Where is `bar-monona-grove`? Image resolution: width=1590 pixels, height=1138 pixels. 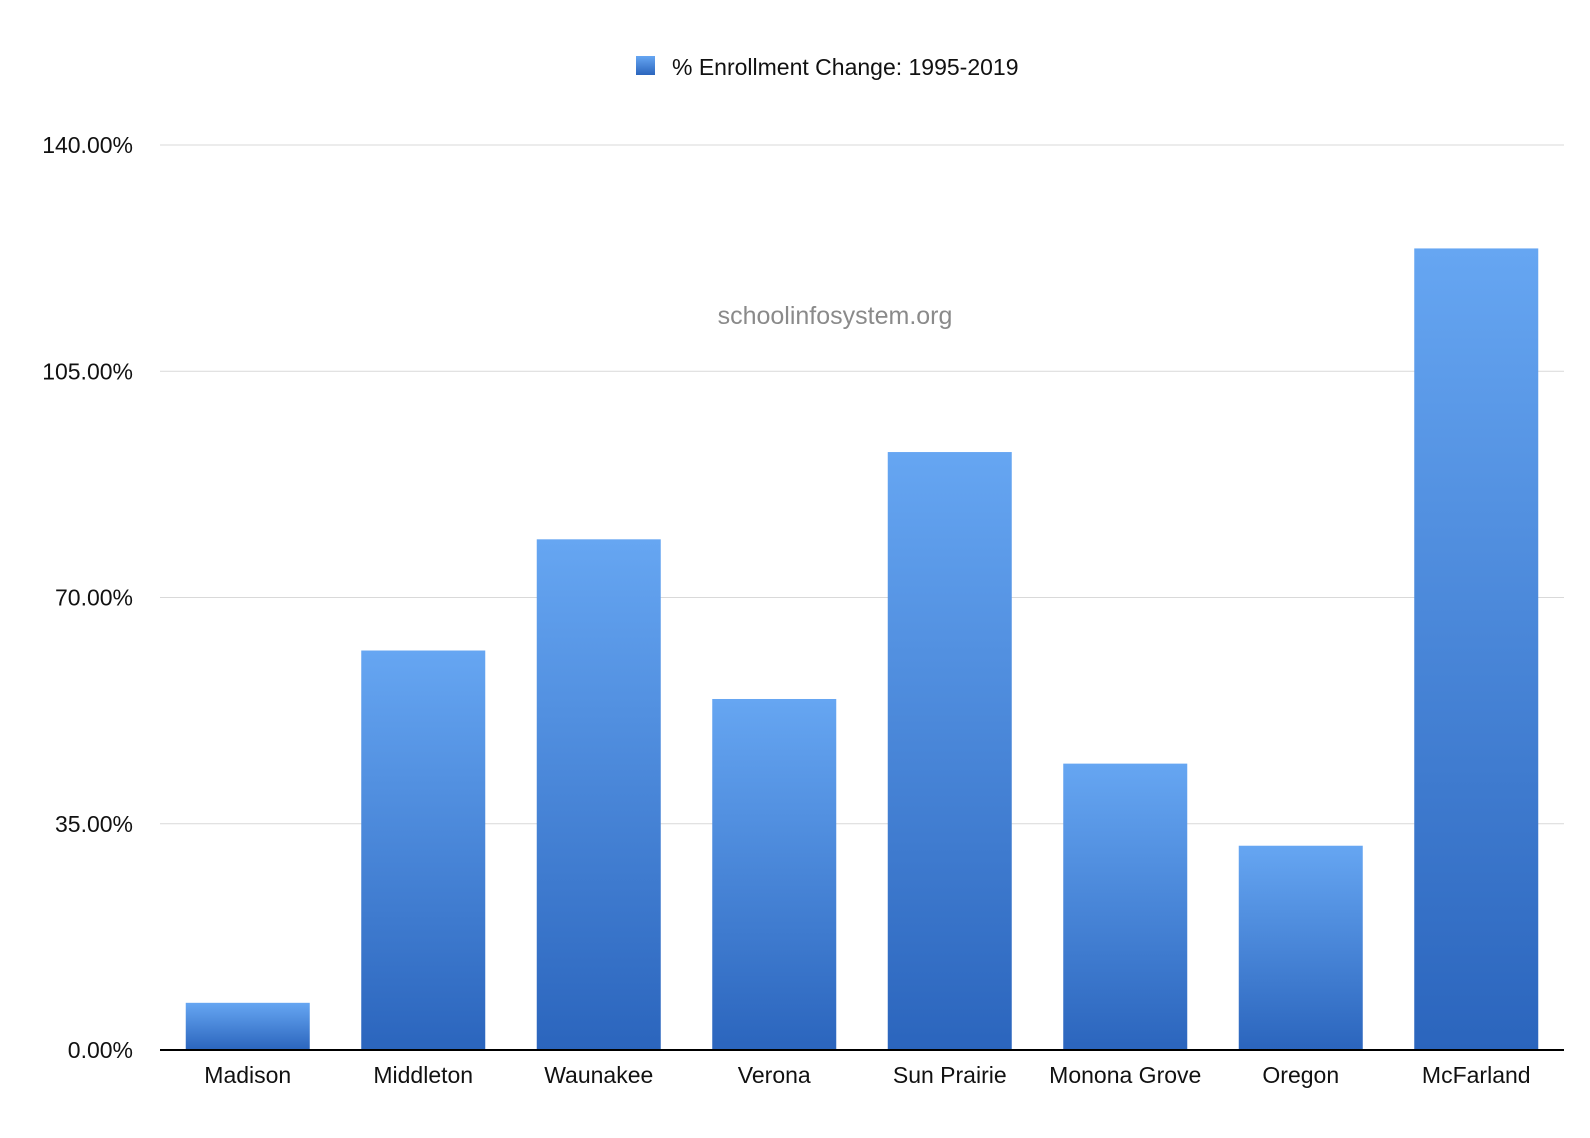 bar-monona-grove is located at coordinates (1125, 906).